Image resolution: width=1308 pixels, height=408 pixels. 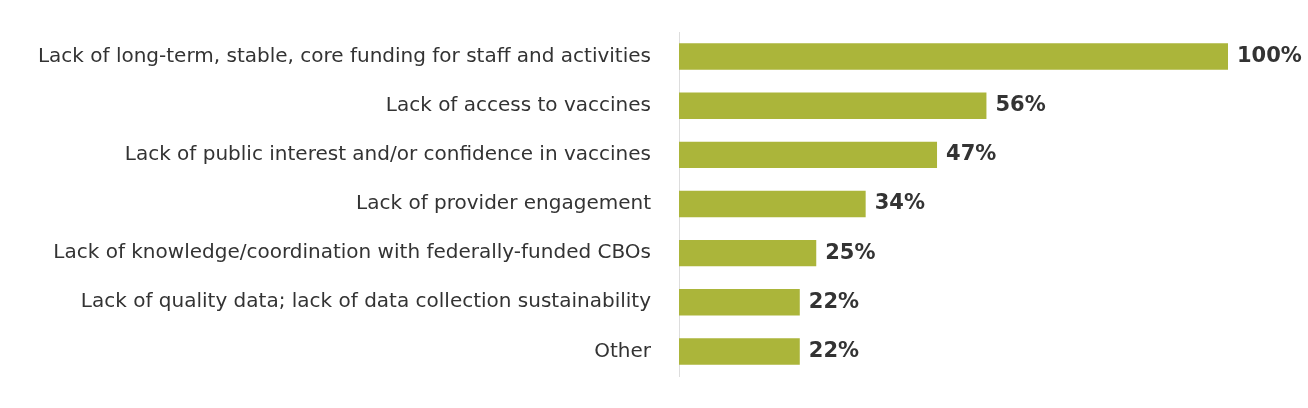 What do you see at coordinates (850, 251) in the screenshot?
I see `data-label: 25%` at bounding box center [850, 251].